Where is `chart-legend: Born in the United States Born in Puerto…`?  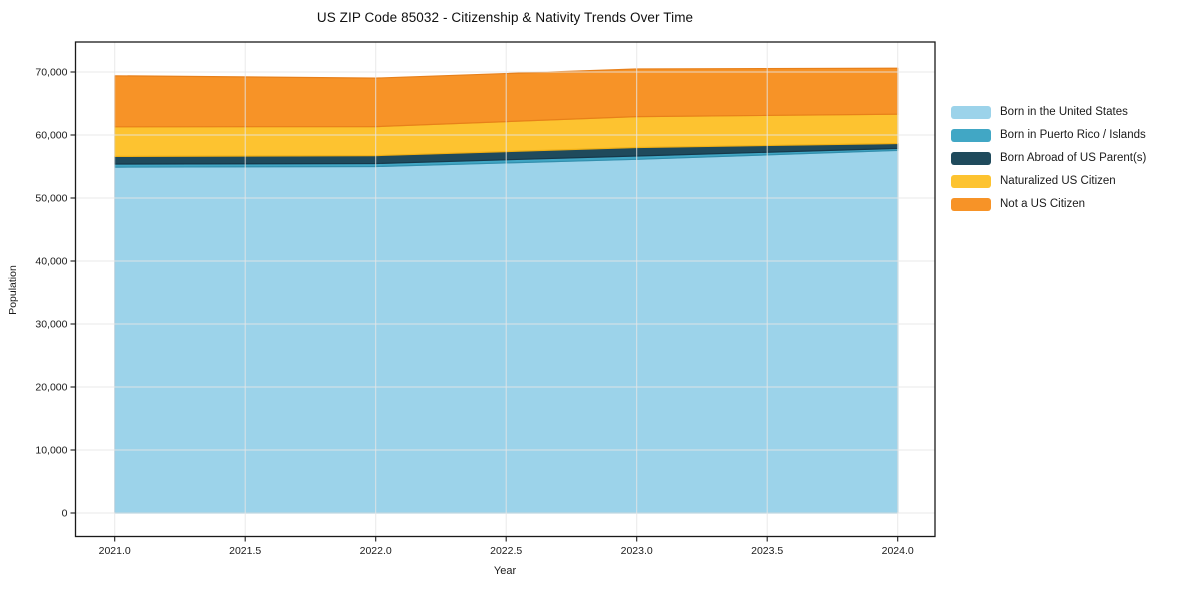
chart-legend: Born in the United States Born in Puerto… is located at coordinates (1048, 158).